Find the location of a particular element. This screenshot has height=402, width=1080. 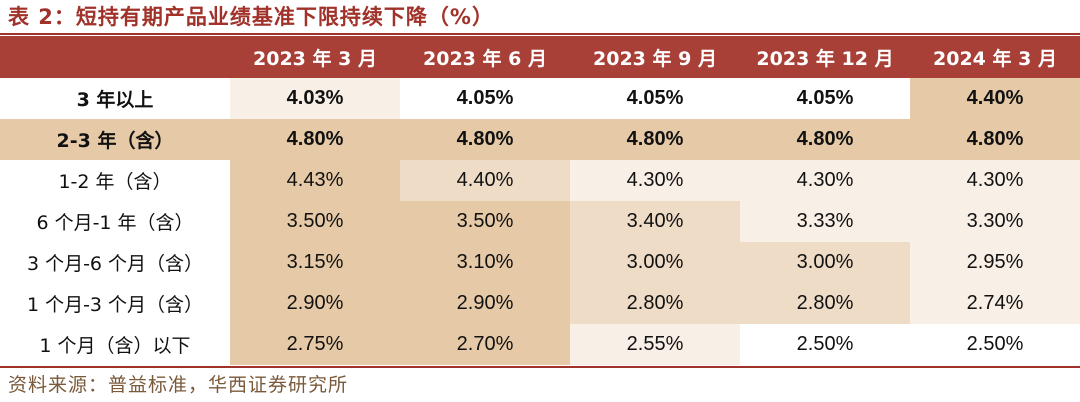

column-header: 2023 年 12 月 is located at coordinates (825, 57).